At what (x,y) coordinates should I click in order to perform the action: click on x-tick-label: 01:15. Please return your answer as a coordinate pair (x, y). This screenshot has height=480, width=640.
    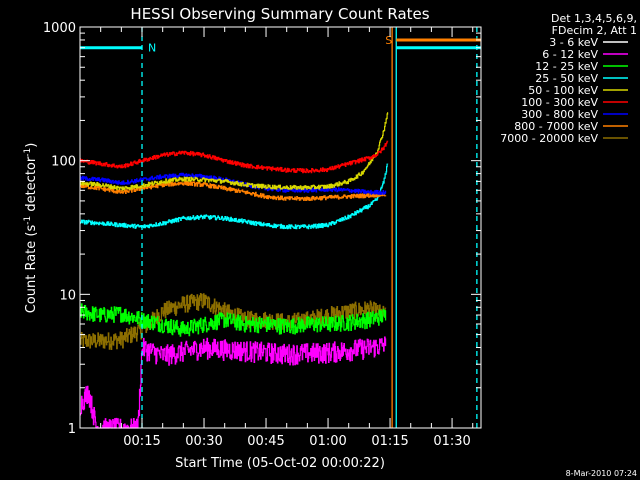
    Looking at the image, I should click on (389, 441).